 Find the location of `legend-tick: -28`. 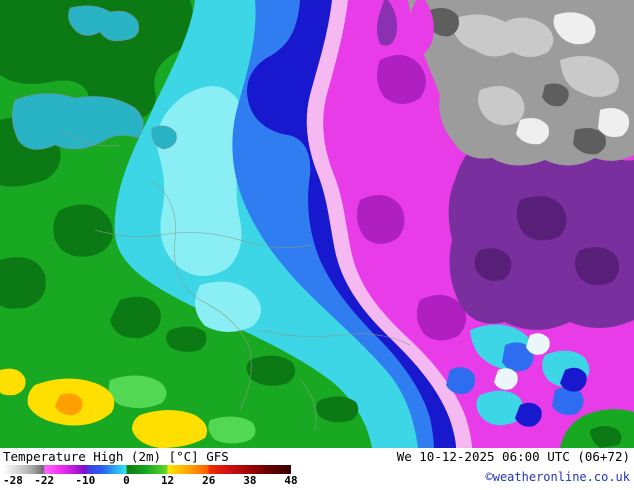

legend-tick: -28 is located at coordinates (13, 480).